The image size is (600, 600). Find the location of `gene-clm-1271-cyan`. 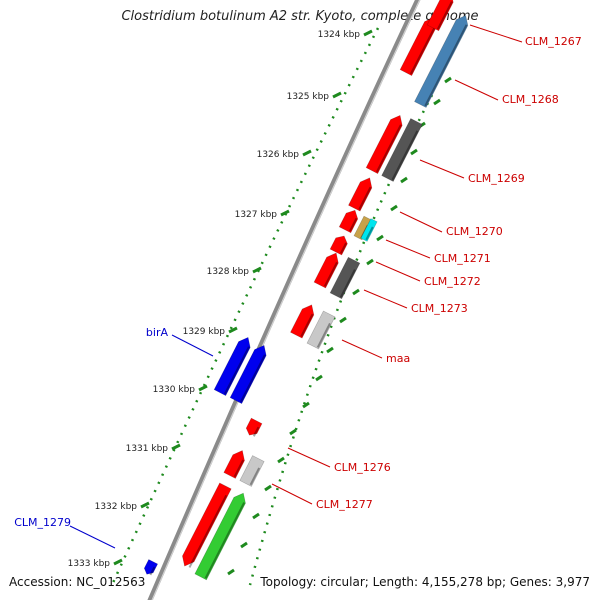

gene-clm-1271-cyan is located at coordinates (369, 230).